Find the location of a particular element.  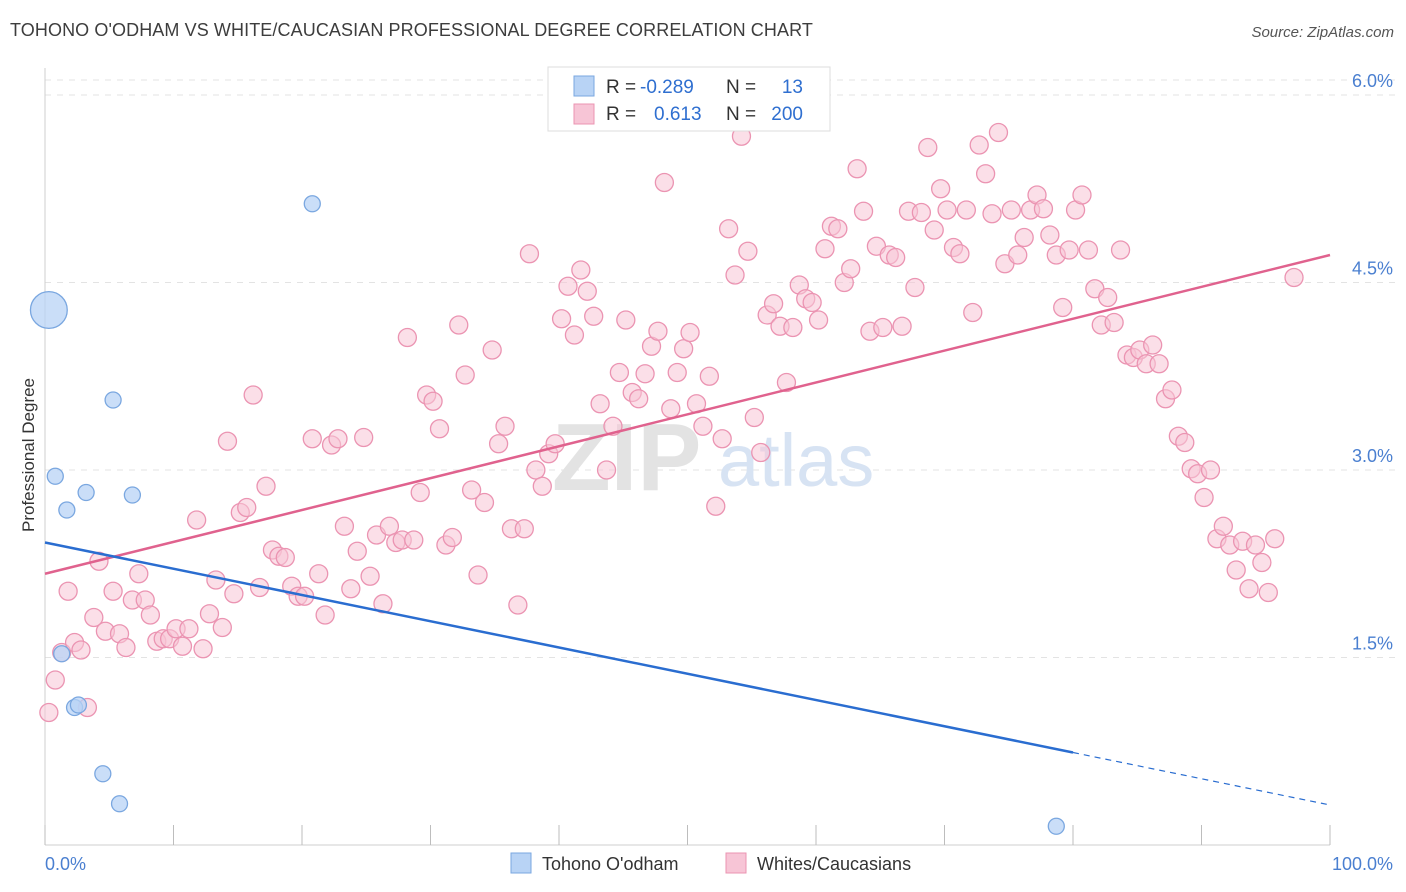

legend-r-label-1: R = is located at coordinates (621, 87).